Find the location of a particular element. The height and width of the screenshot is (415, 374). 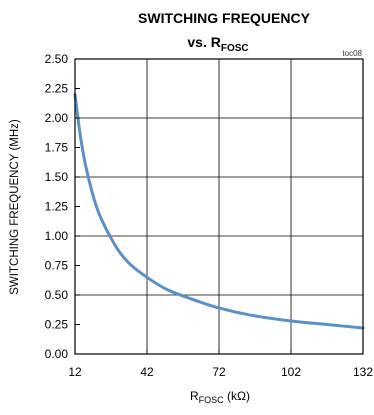

chart-title-line2: vs. RFOSC is located at coordinates (217, 44).